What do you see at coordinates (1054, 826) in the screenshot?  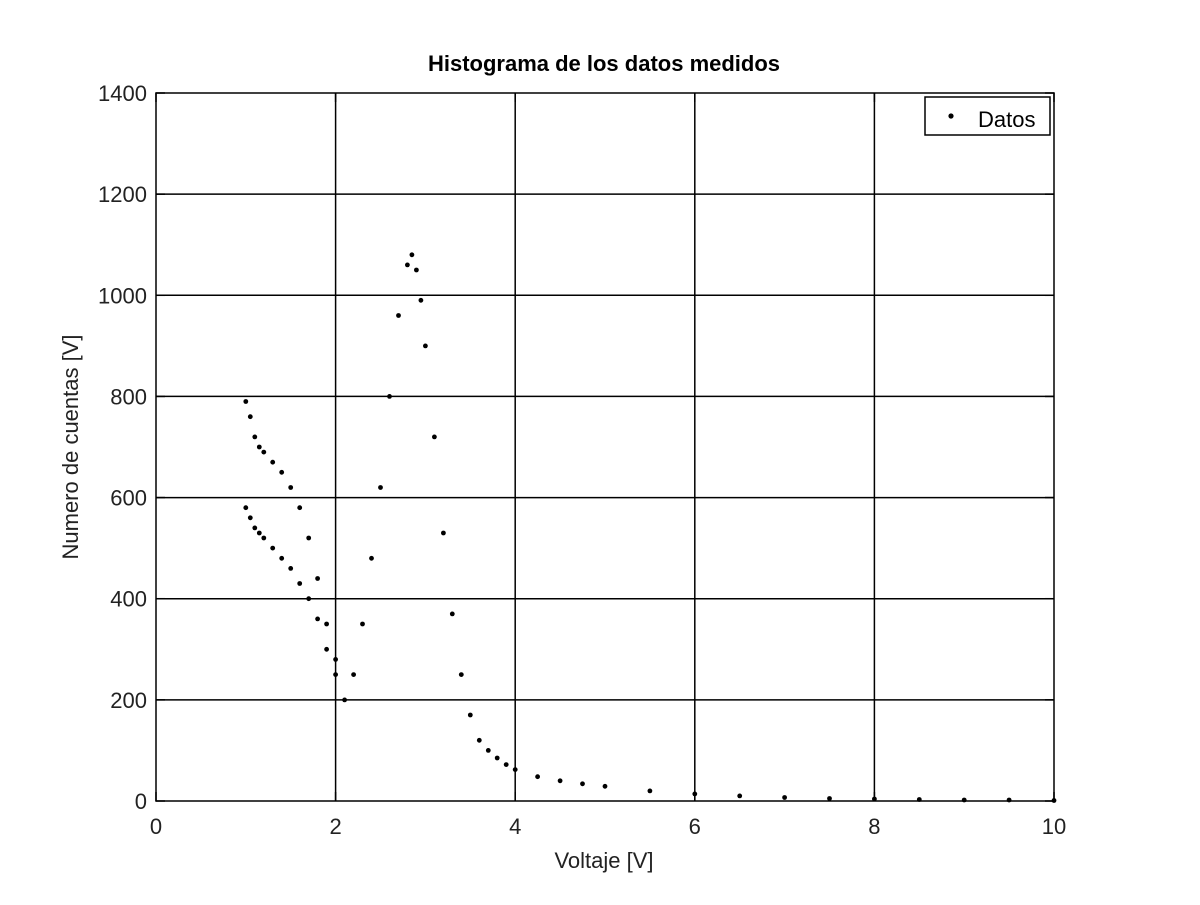 I see `x-tick-label: 10` at bounding box center [1054, 826].